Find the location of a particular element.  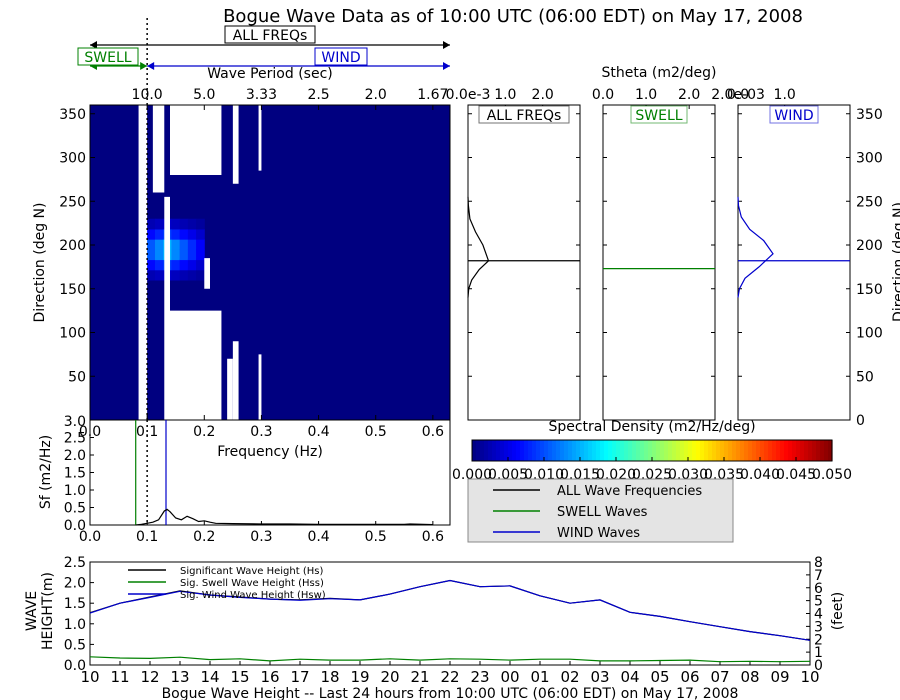

legend-item-label: SWELL Waves is located at coordinates (602, 512).